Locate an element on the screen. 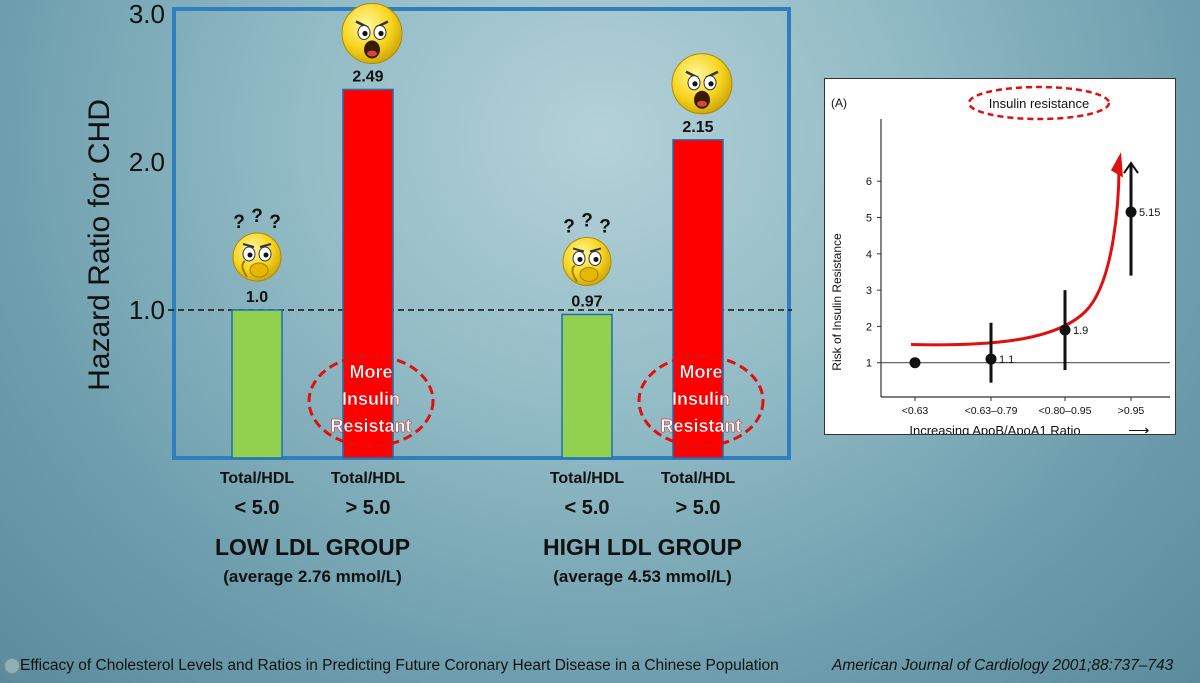  inset-x-tick: >0.95 is located at coordinates (1131, 411).